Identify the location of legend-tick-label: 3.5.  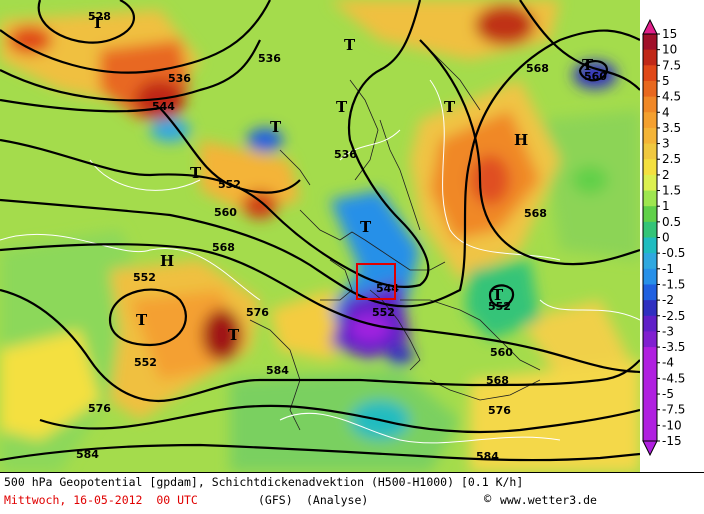
(671, 128).